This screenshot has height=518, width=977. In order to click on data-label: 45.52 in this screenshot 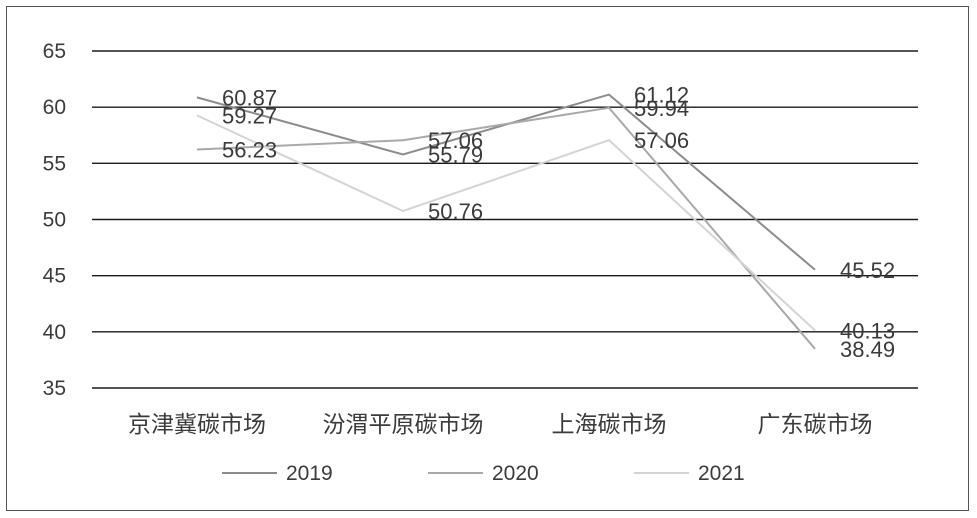, I will do `click(867, 270)`.